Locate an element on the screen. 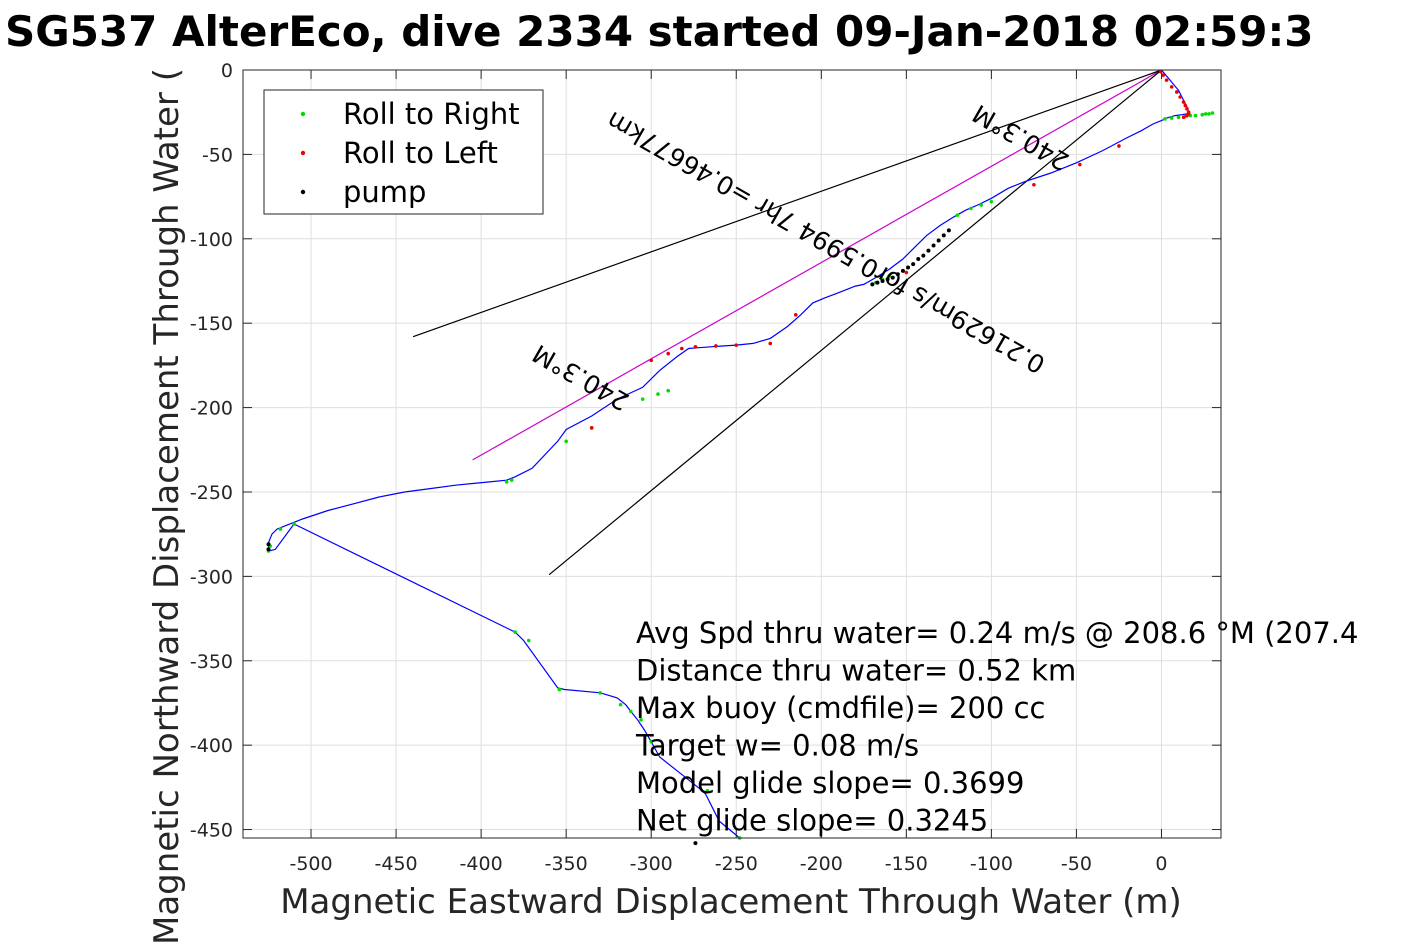 Image resolution: width=1417 pixels, height=945 pixels. summary-line: Max buoy (cmdfile)= 200 cc is located at coordinates (840, 708).